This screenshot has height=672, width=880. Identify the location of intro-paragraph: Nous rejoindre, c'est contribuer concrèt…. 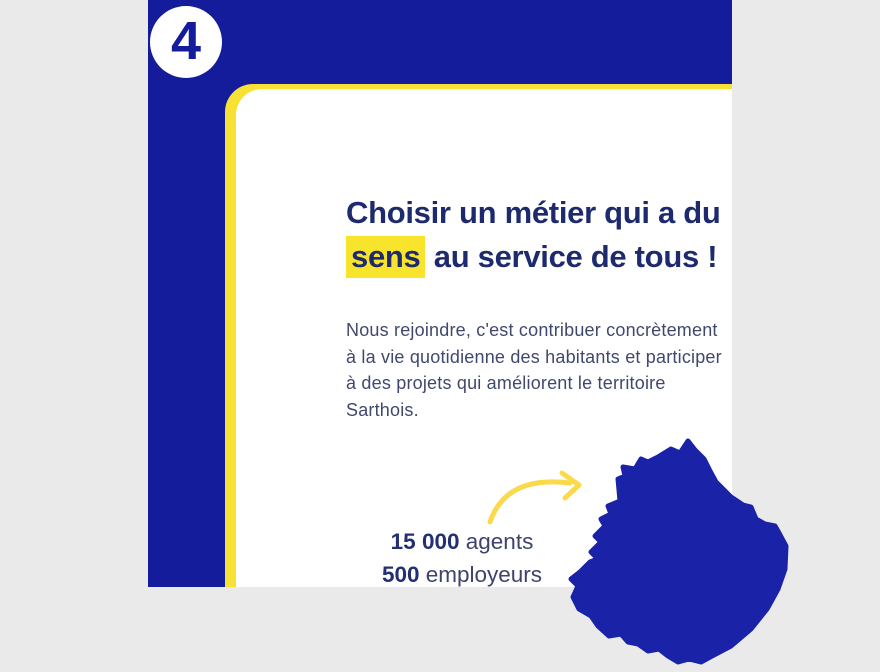
(581, 370).